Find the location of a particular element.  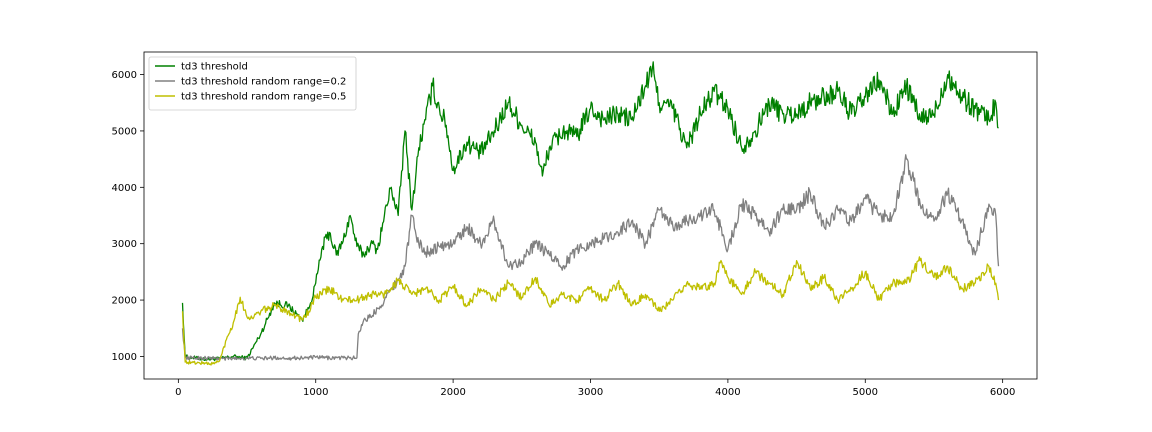

x-tick-label: 0 is located at coordinates (178, 392).